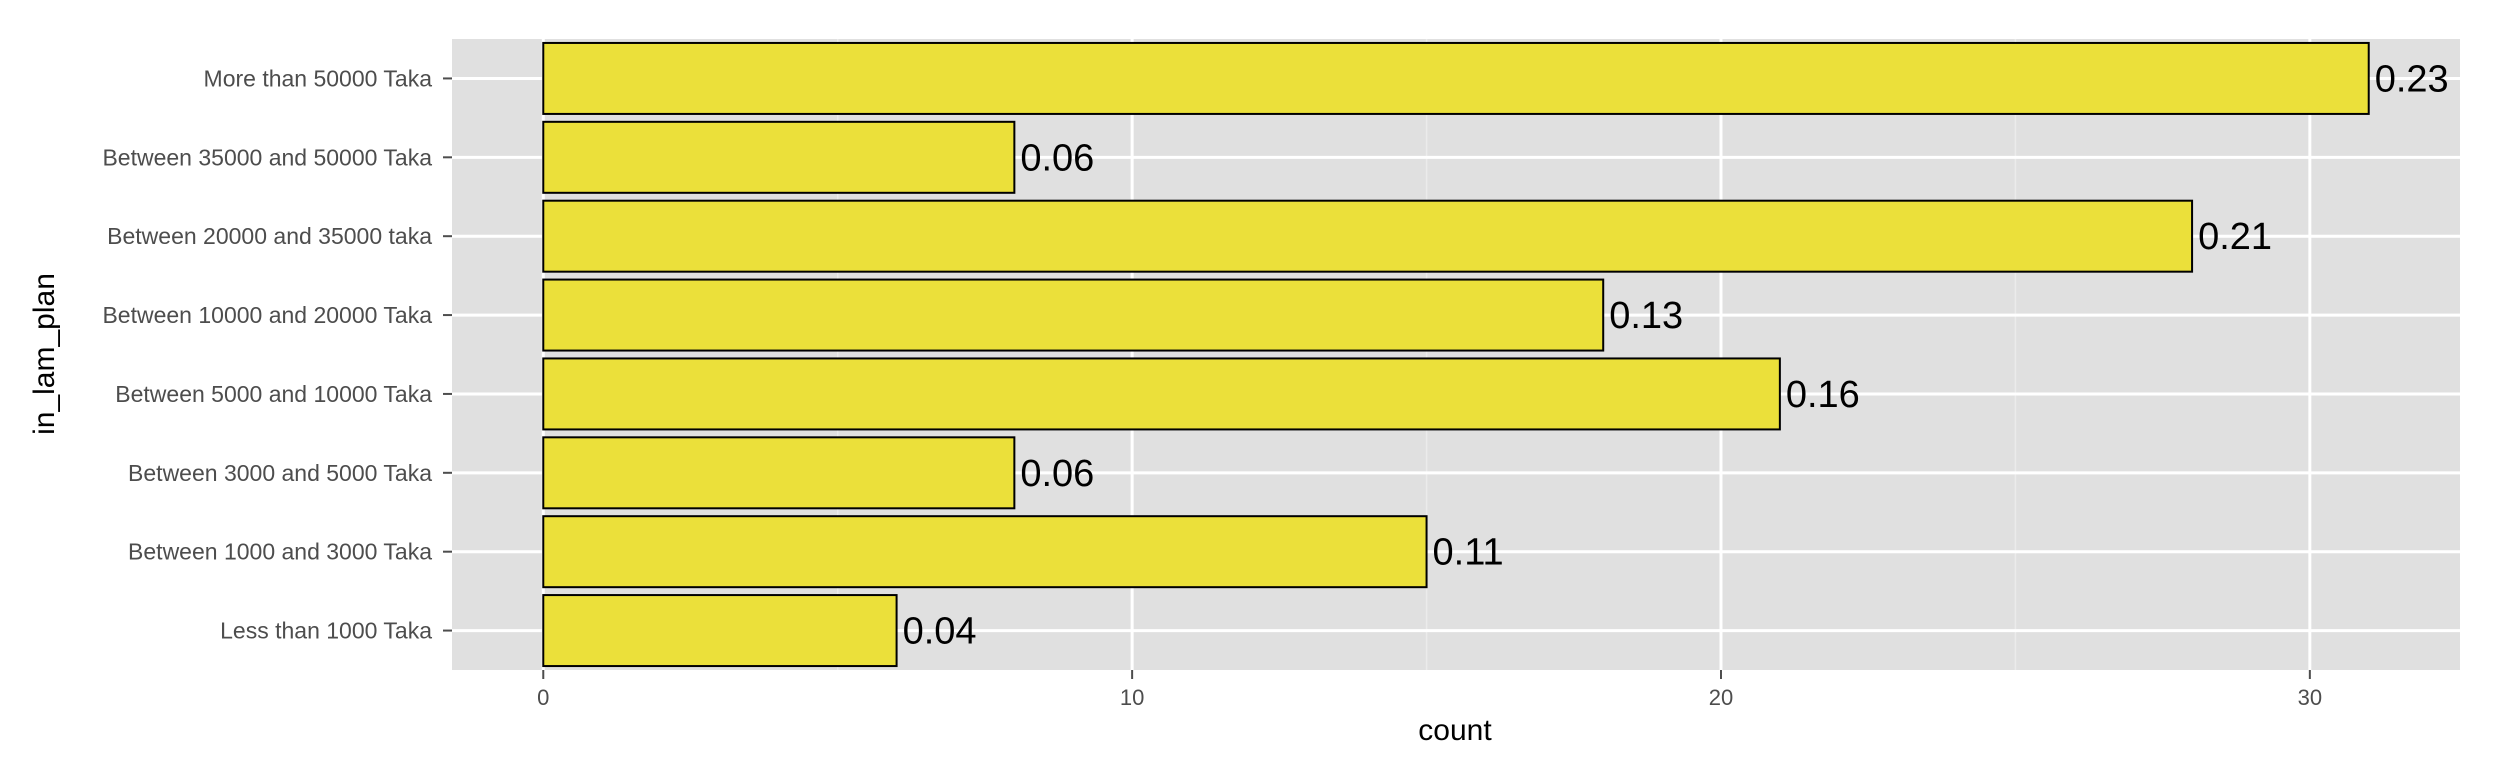 The image size is (2496, 768). What do you see at coordinates (1646, 316) in the screenshot?
I see `bar-value-label: 0.13` at bounding box center [1646, 316].